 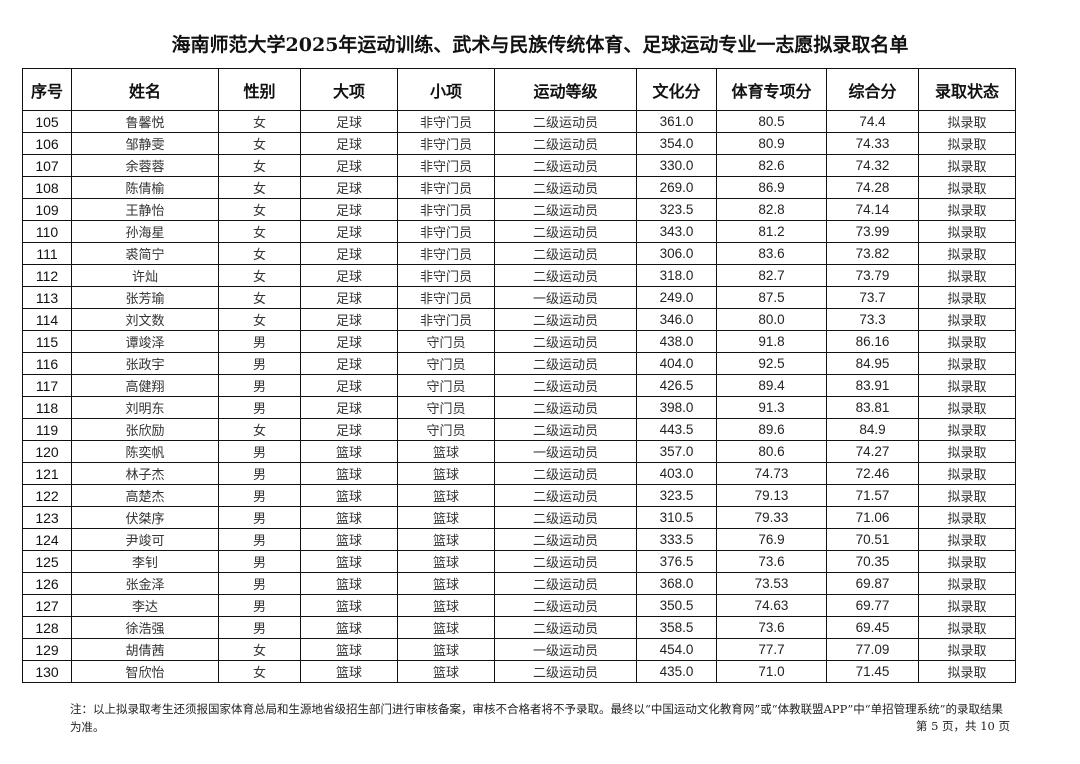 I want to click on table-row: 108 陈倩榆女足球 非守门员 二级运动员 269.0 86.9 74.28 拟录取, so click(x=519, y=187).